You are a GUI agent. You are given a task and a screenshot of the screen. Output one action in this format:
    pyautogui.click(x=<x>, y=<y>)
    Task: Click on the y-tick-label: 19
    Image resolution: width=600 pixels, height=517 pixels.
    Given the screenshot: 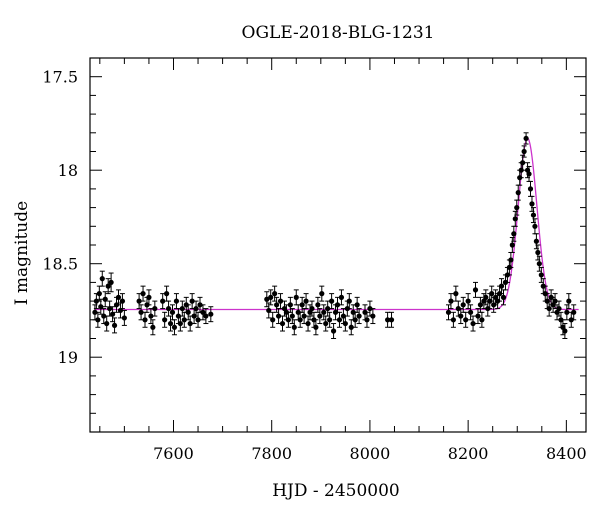 What is the action you would take?
    pyautogui.click(x=68, y=357)
    